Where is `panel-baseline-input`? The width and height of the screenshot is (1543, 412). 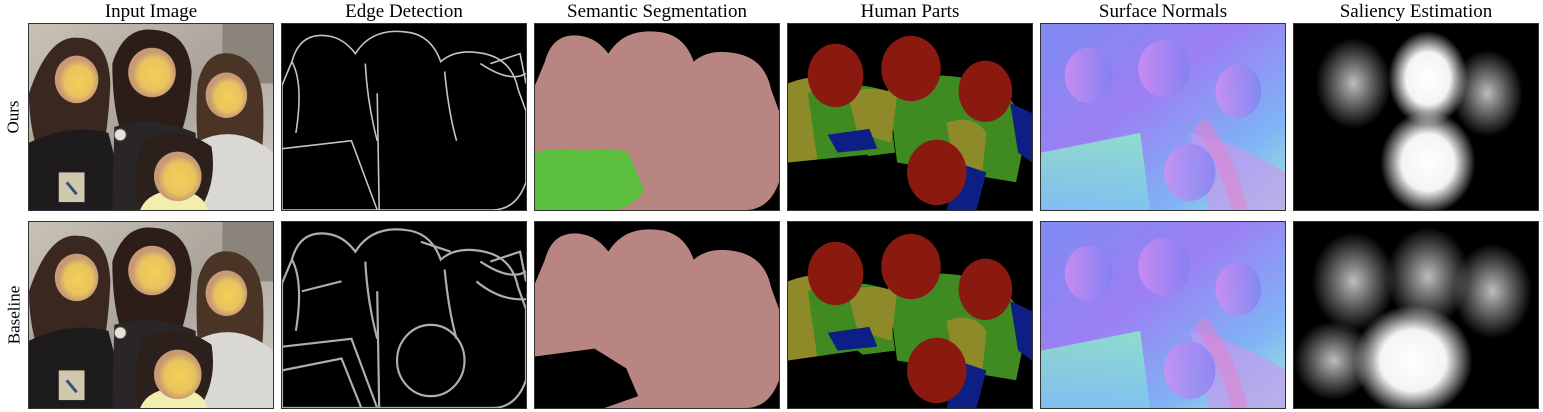 panel-baseline-input is located at coordinates (151, 315).